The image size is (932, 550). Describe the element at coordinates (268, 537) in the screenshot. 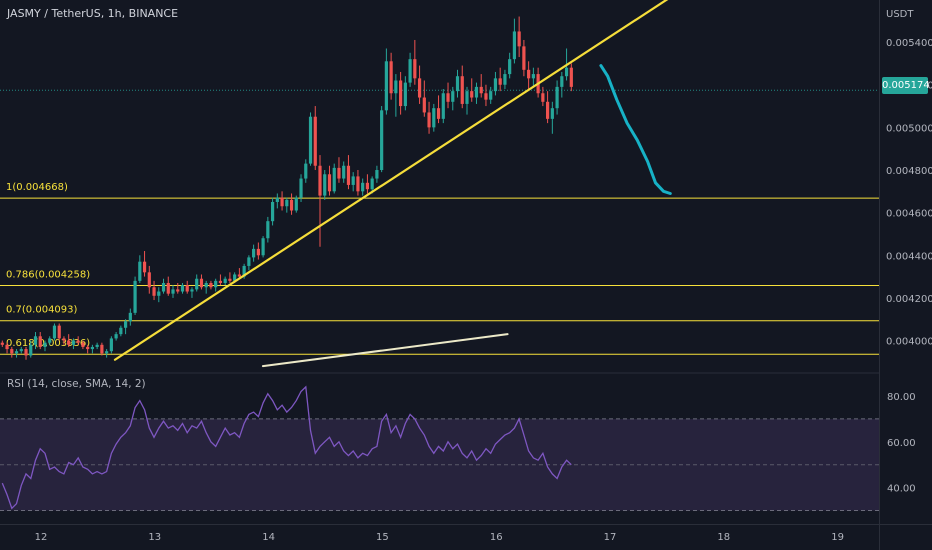

I see `time-axis-tick: 14` at that location.